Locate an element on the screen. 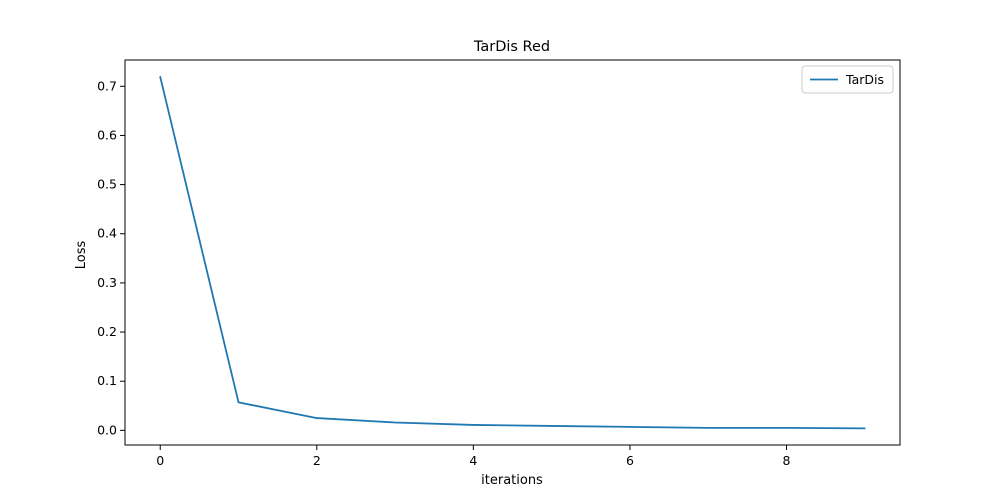 This screenshot has height=504, width=1000. x-tick-label: 0 is located at coordinates (160, 460).